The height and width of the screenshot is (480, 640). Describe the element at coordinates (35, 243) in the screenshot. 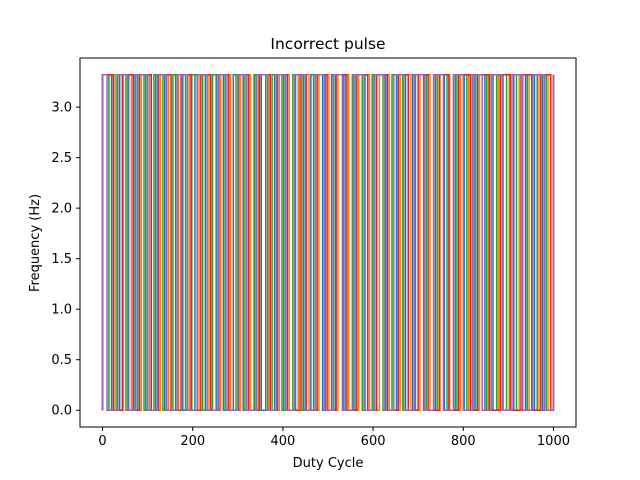

I see `y-axis-label: Frequency (Hz)` at that location.